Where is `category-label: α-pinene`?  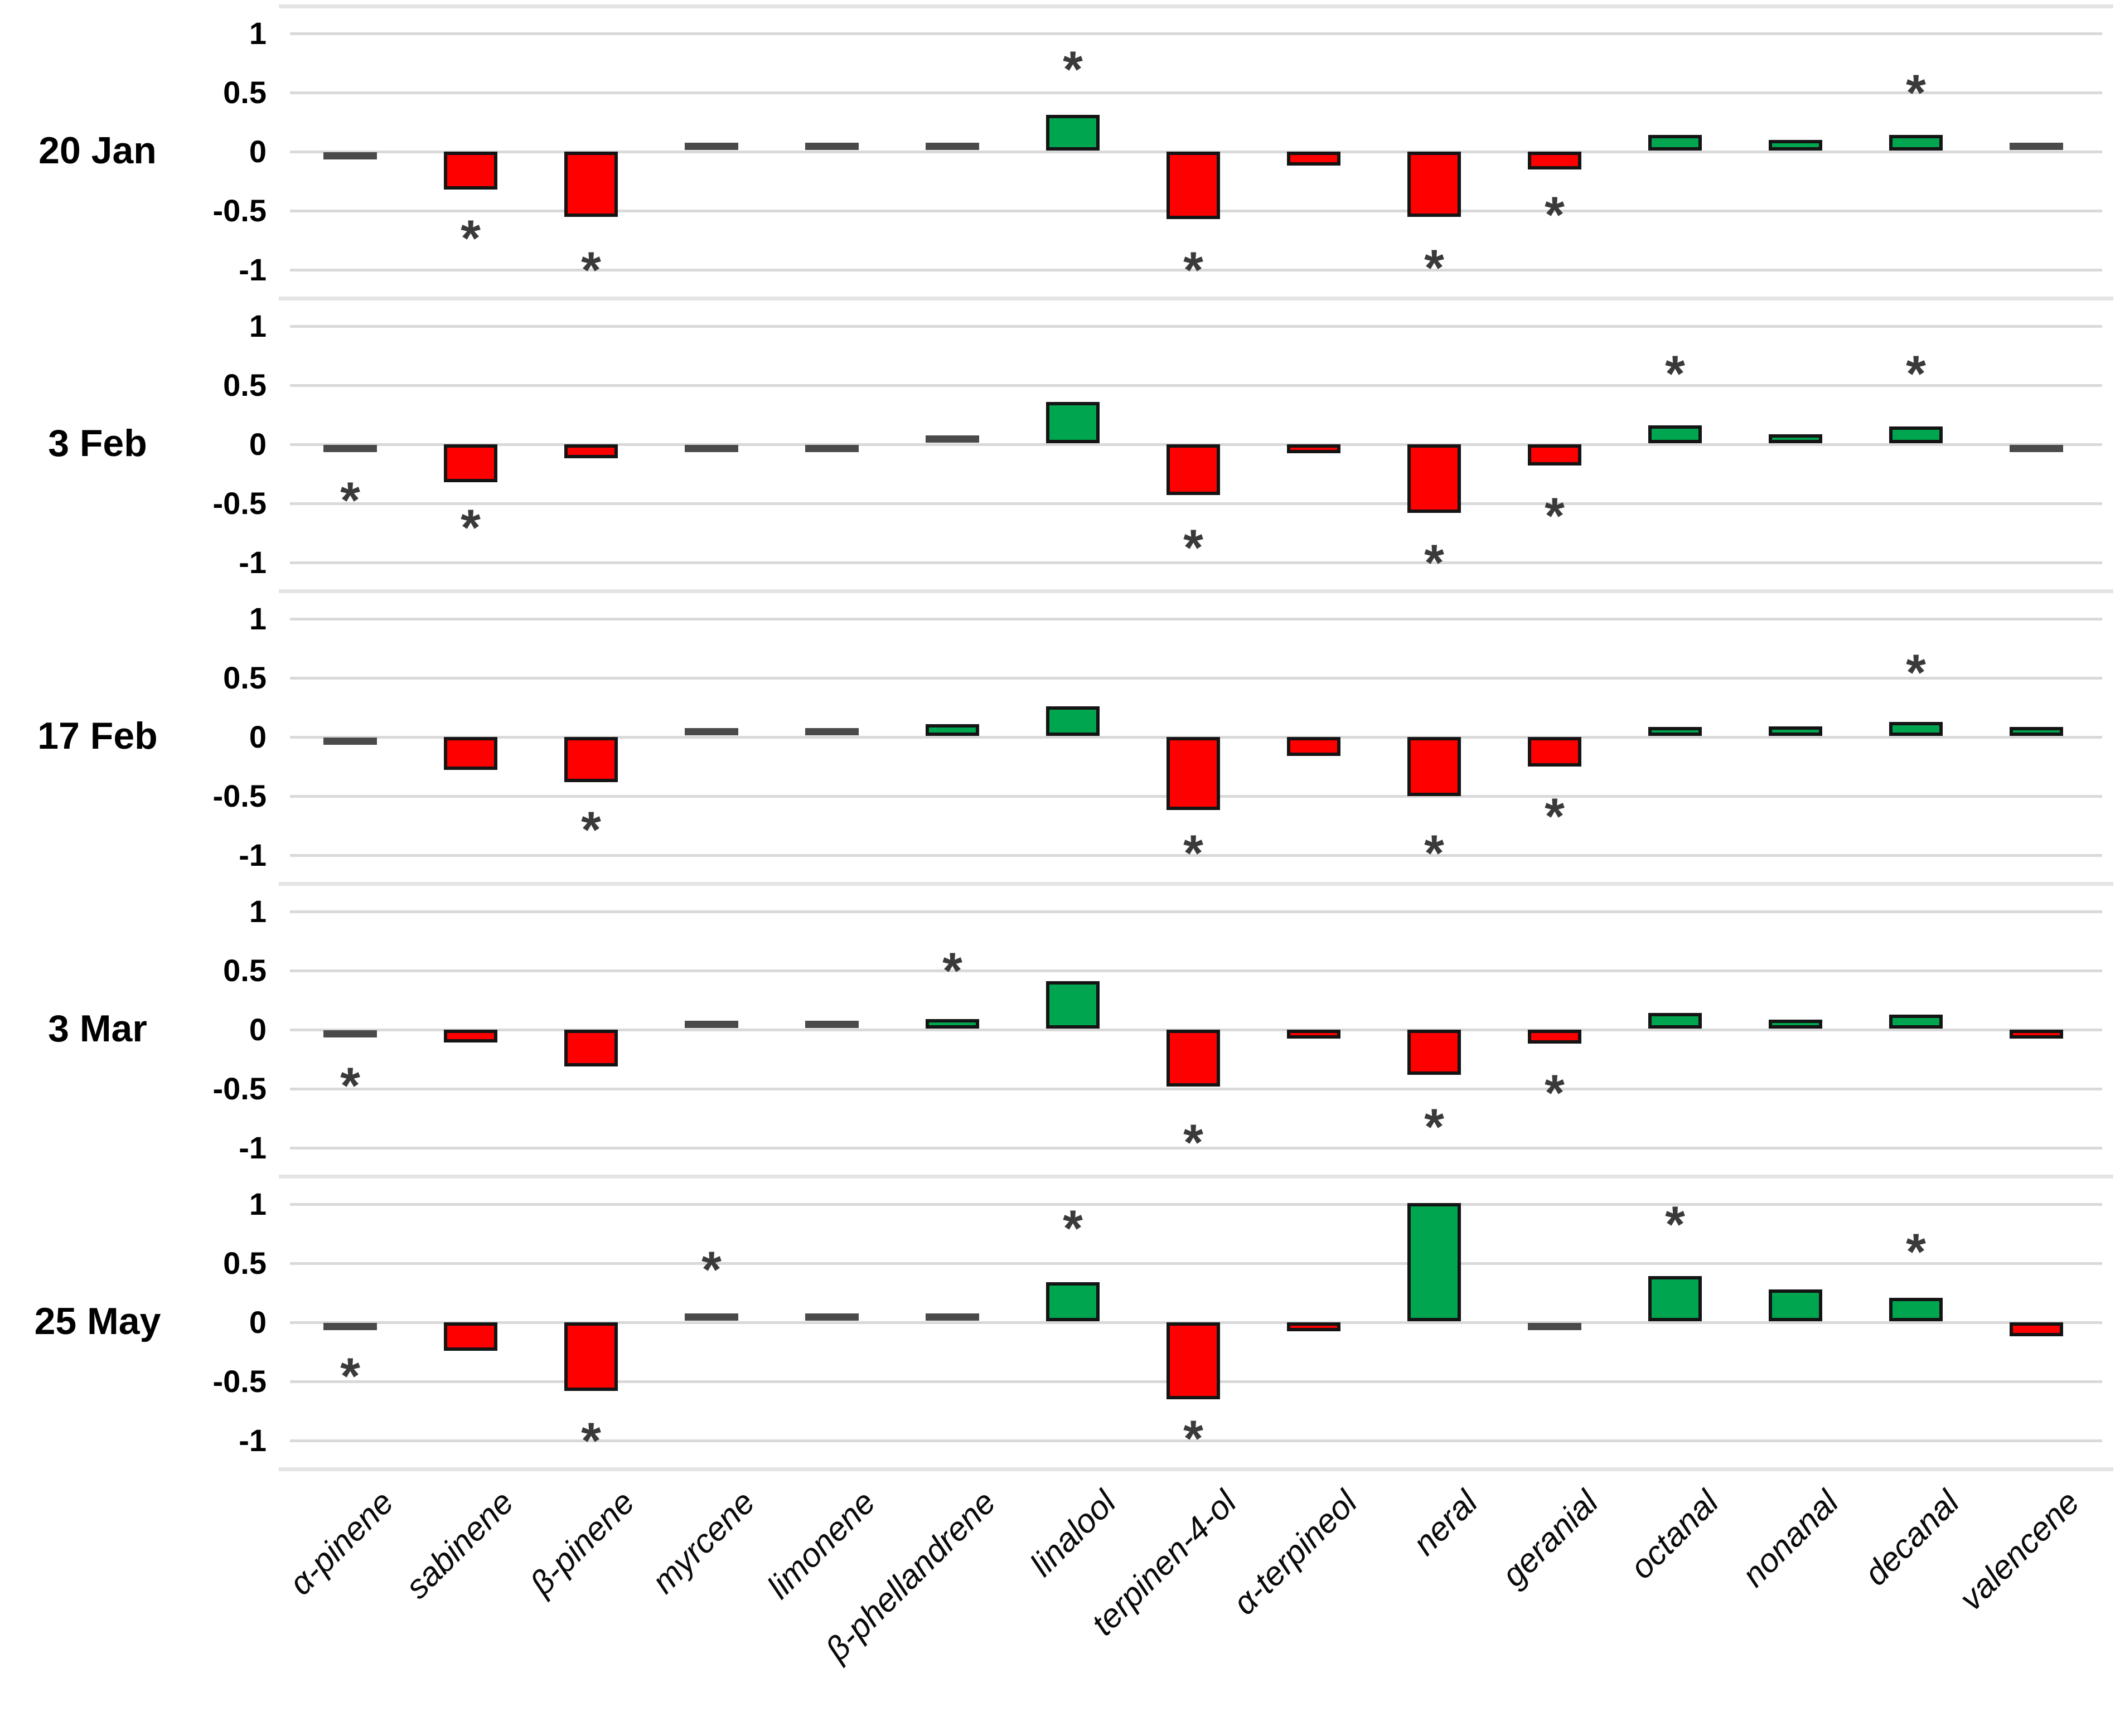
category-label: α-pinene is located at coordinates (341, 1543).